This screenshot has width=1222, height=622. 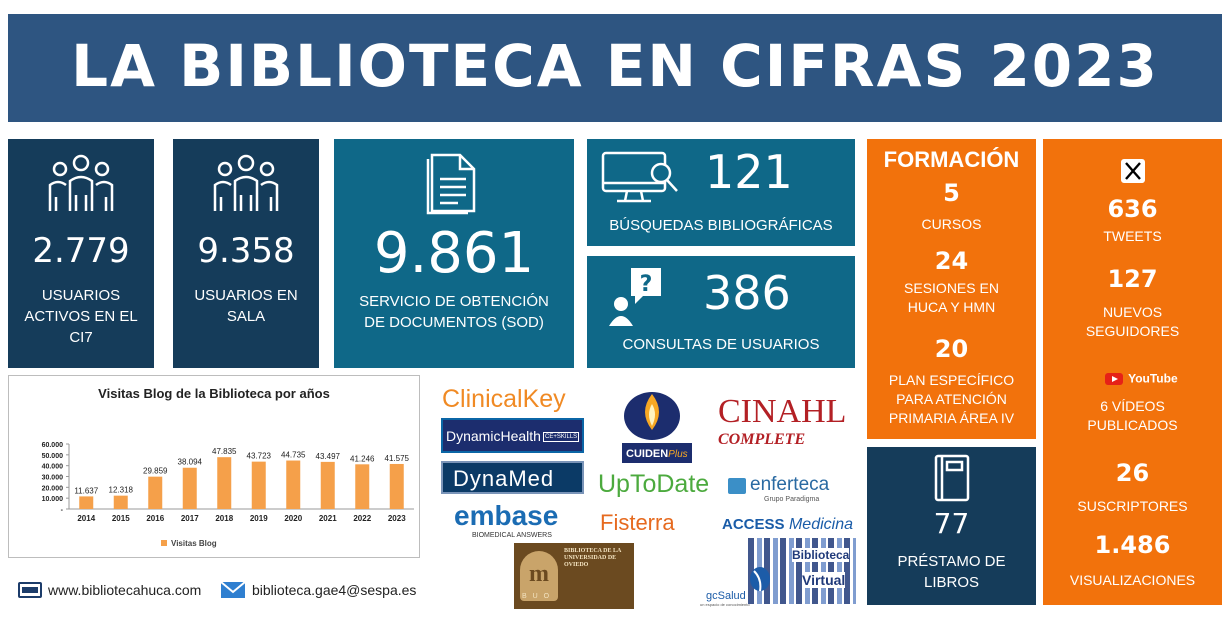 I want to click on data-label-2014: 11.637, so click(x=86, y=490).